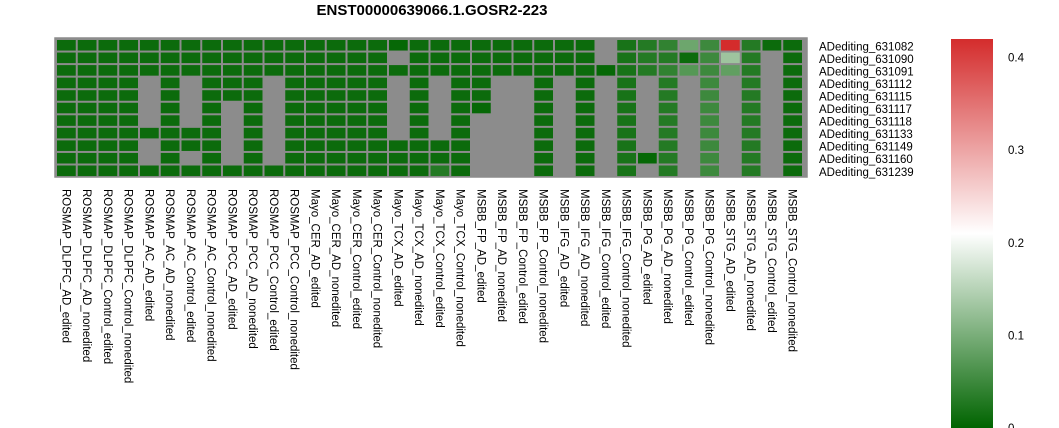 The height and width of the screenshot is (428, 1059). I want to click on column-label: ROSMAP_AC_Control_nonedited, so click(211, 275).